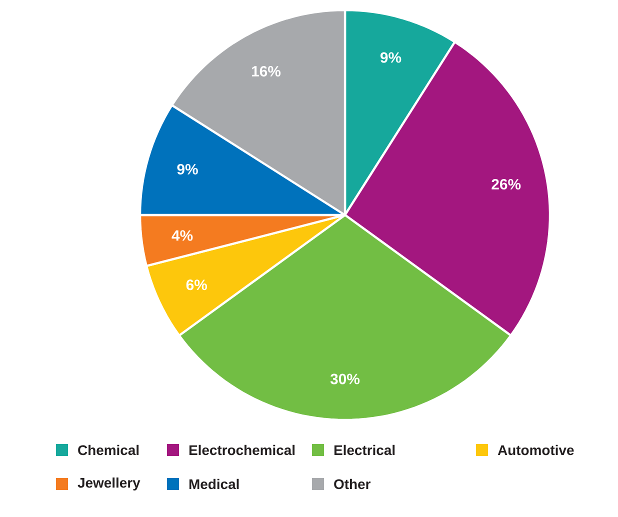 Image resolution: width=618 pixels, height=517 pixels. What do you see at coordinates (345, 379) in the screenshot?
I see `data-label: 30%` at bounding box center [345, 379].